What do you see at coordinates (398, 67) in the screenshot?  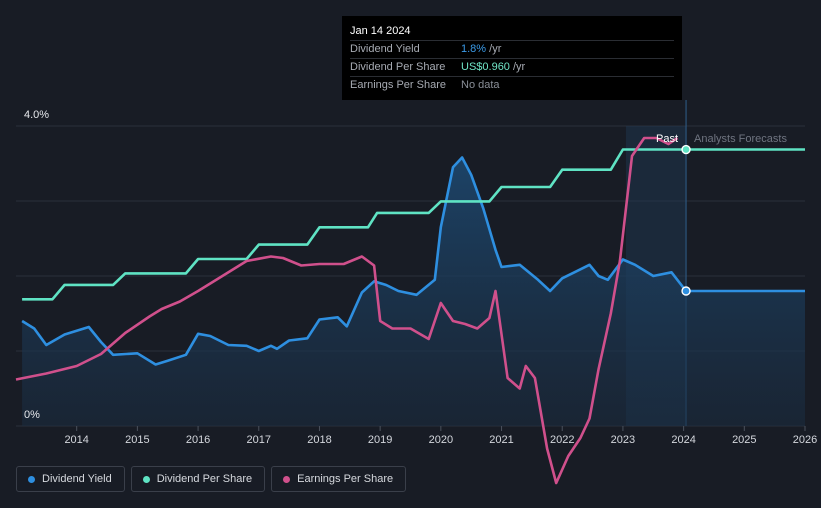 I see `tooltip-dps-label: Dividend Per Share` at bounding box center [398, 67].